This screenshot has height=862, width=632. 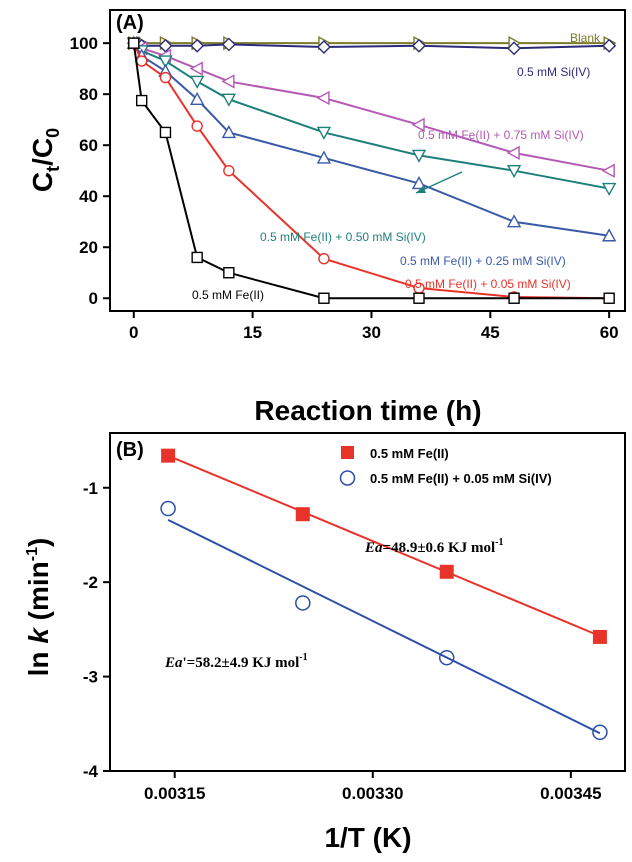 What do you see at coordinates (347, 478) in the screenshot?
I see `legend-marker-fe-si` at bounding box center [347, 478].